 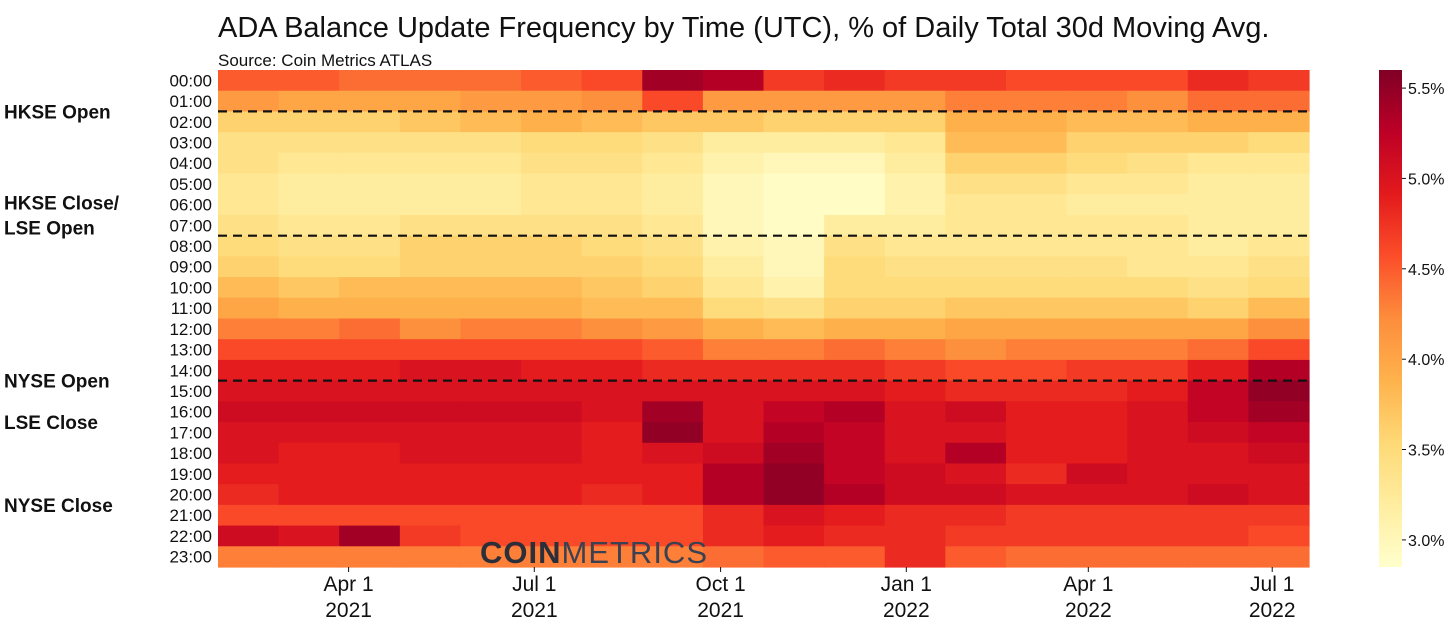 What do you see at coordinates (190, 246) in the screenshot?
I see `hour-tick-label: 08:00` at bounding box center [190, 246].